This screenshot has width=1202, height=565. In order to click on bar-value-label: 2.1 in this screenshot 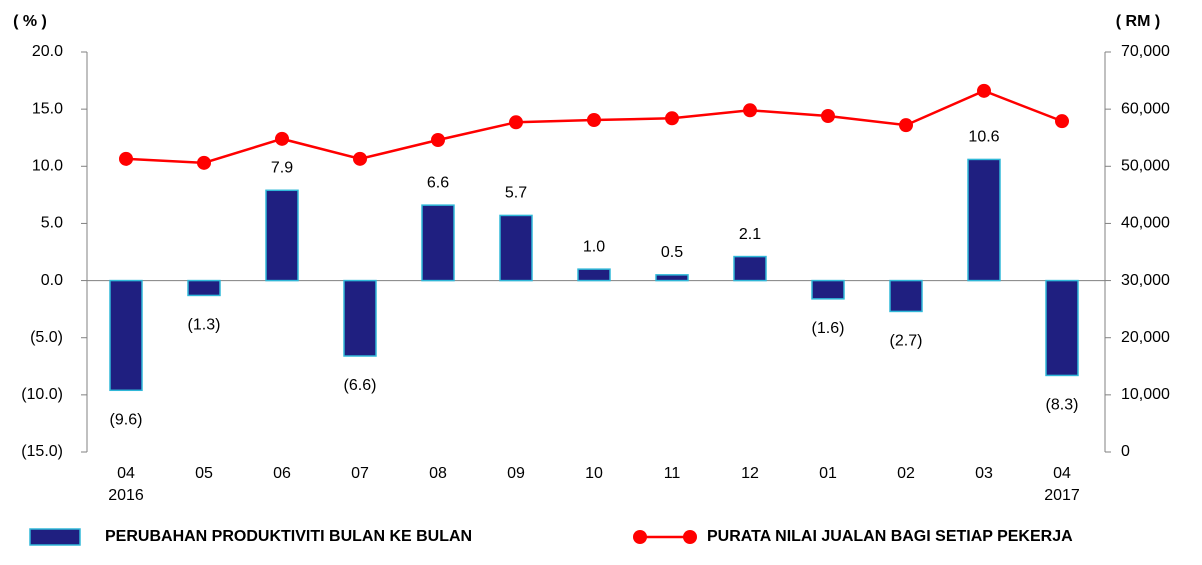, I will do `click(750, 234)`.